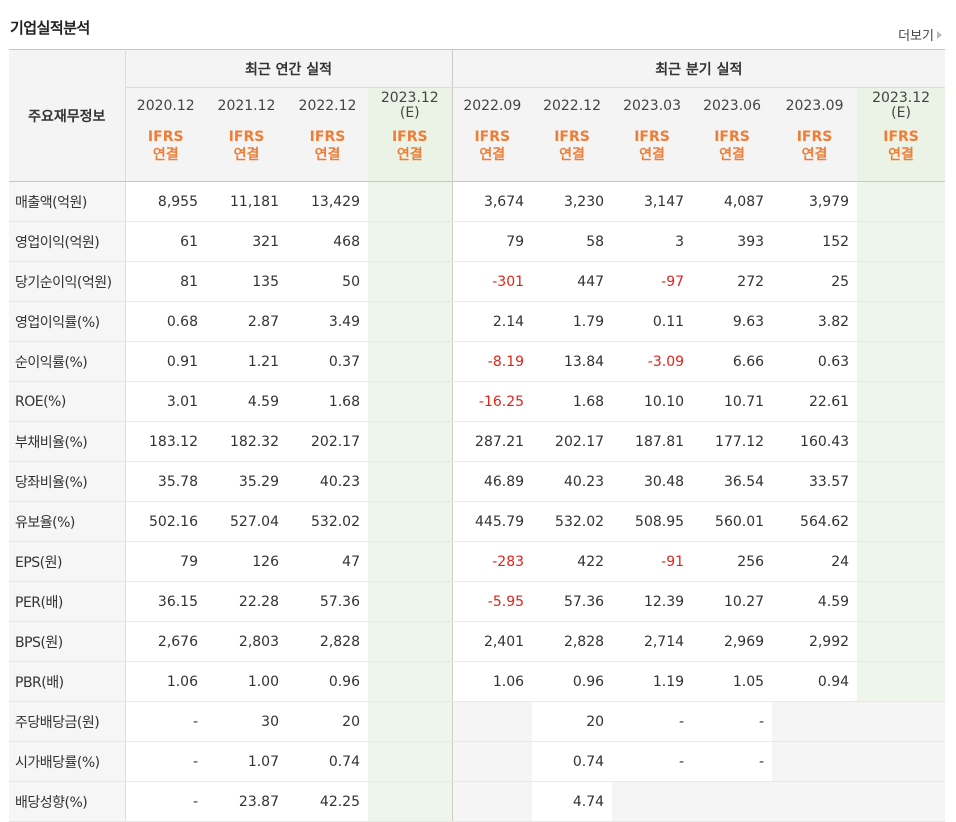  Describe the element at coordinates (246, 601) in the screenshot. I see `value-cell: 22.28` at that location.